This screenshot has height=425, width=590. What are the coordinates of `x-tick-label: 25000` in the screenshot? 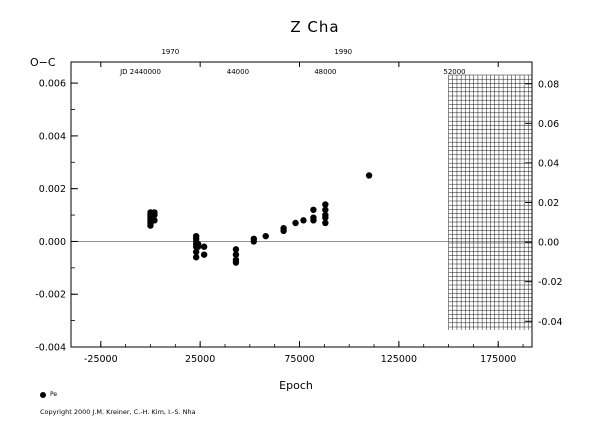 It's located at (200, 359).